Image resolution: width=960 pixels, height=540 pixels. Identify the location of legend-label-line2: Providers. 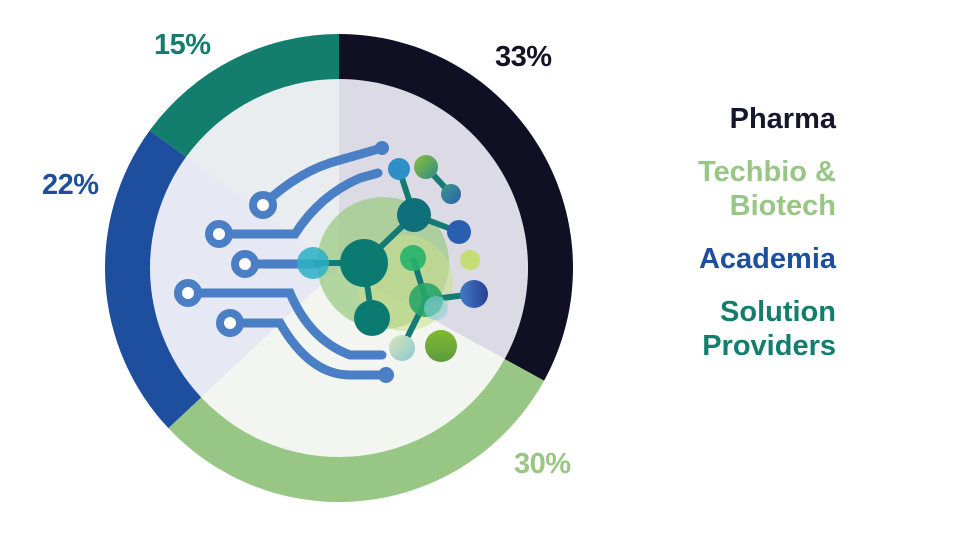
(769, 346).